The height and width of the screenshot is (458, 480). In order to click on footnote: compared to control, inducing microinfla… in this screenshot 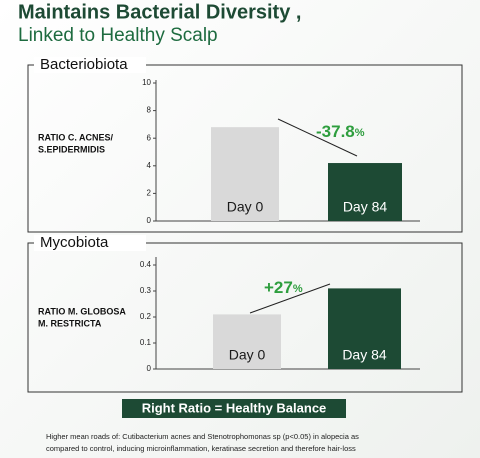, I will do `click(201, 448)`.